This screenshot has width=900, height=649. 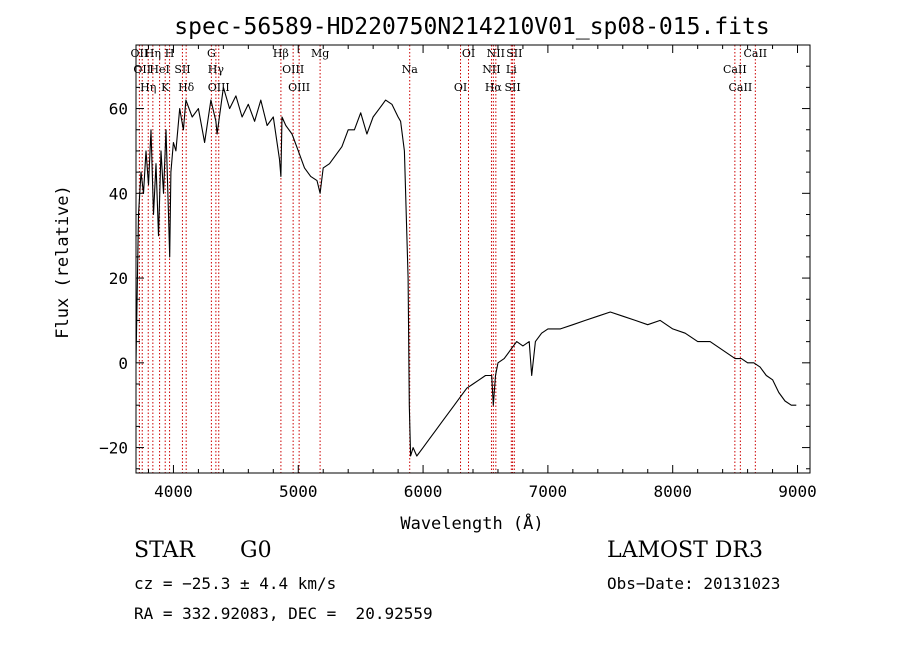 I want to click on obs-date: Obs−Date: 20131023, so click(x=694, y=583).